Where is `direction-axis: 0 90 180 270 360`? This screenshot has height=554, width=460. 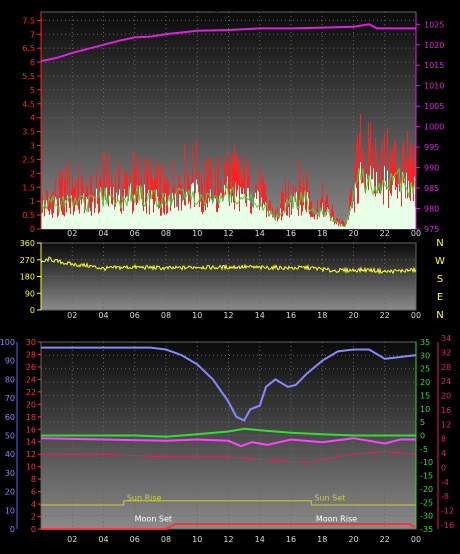 direction-axis: 0 90 180 270 360 is located at coordinates (31, 277).